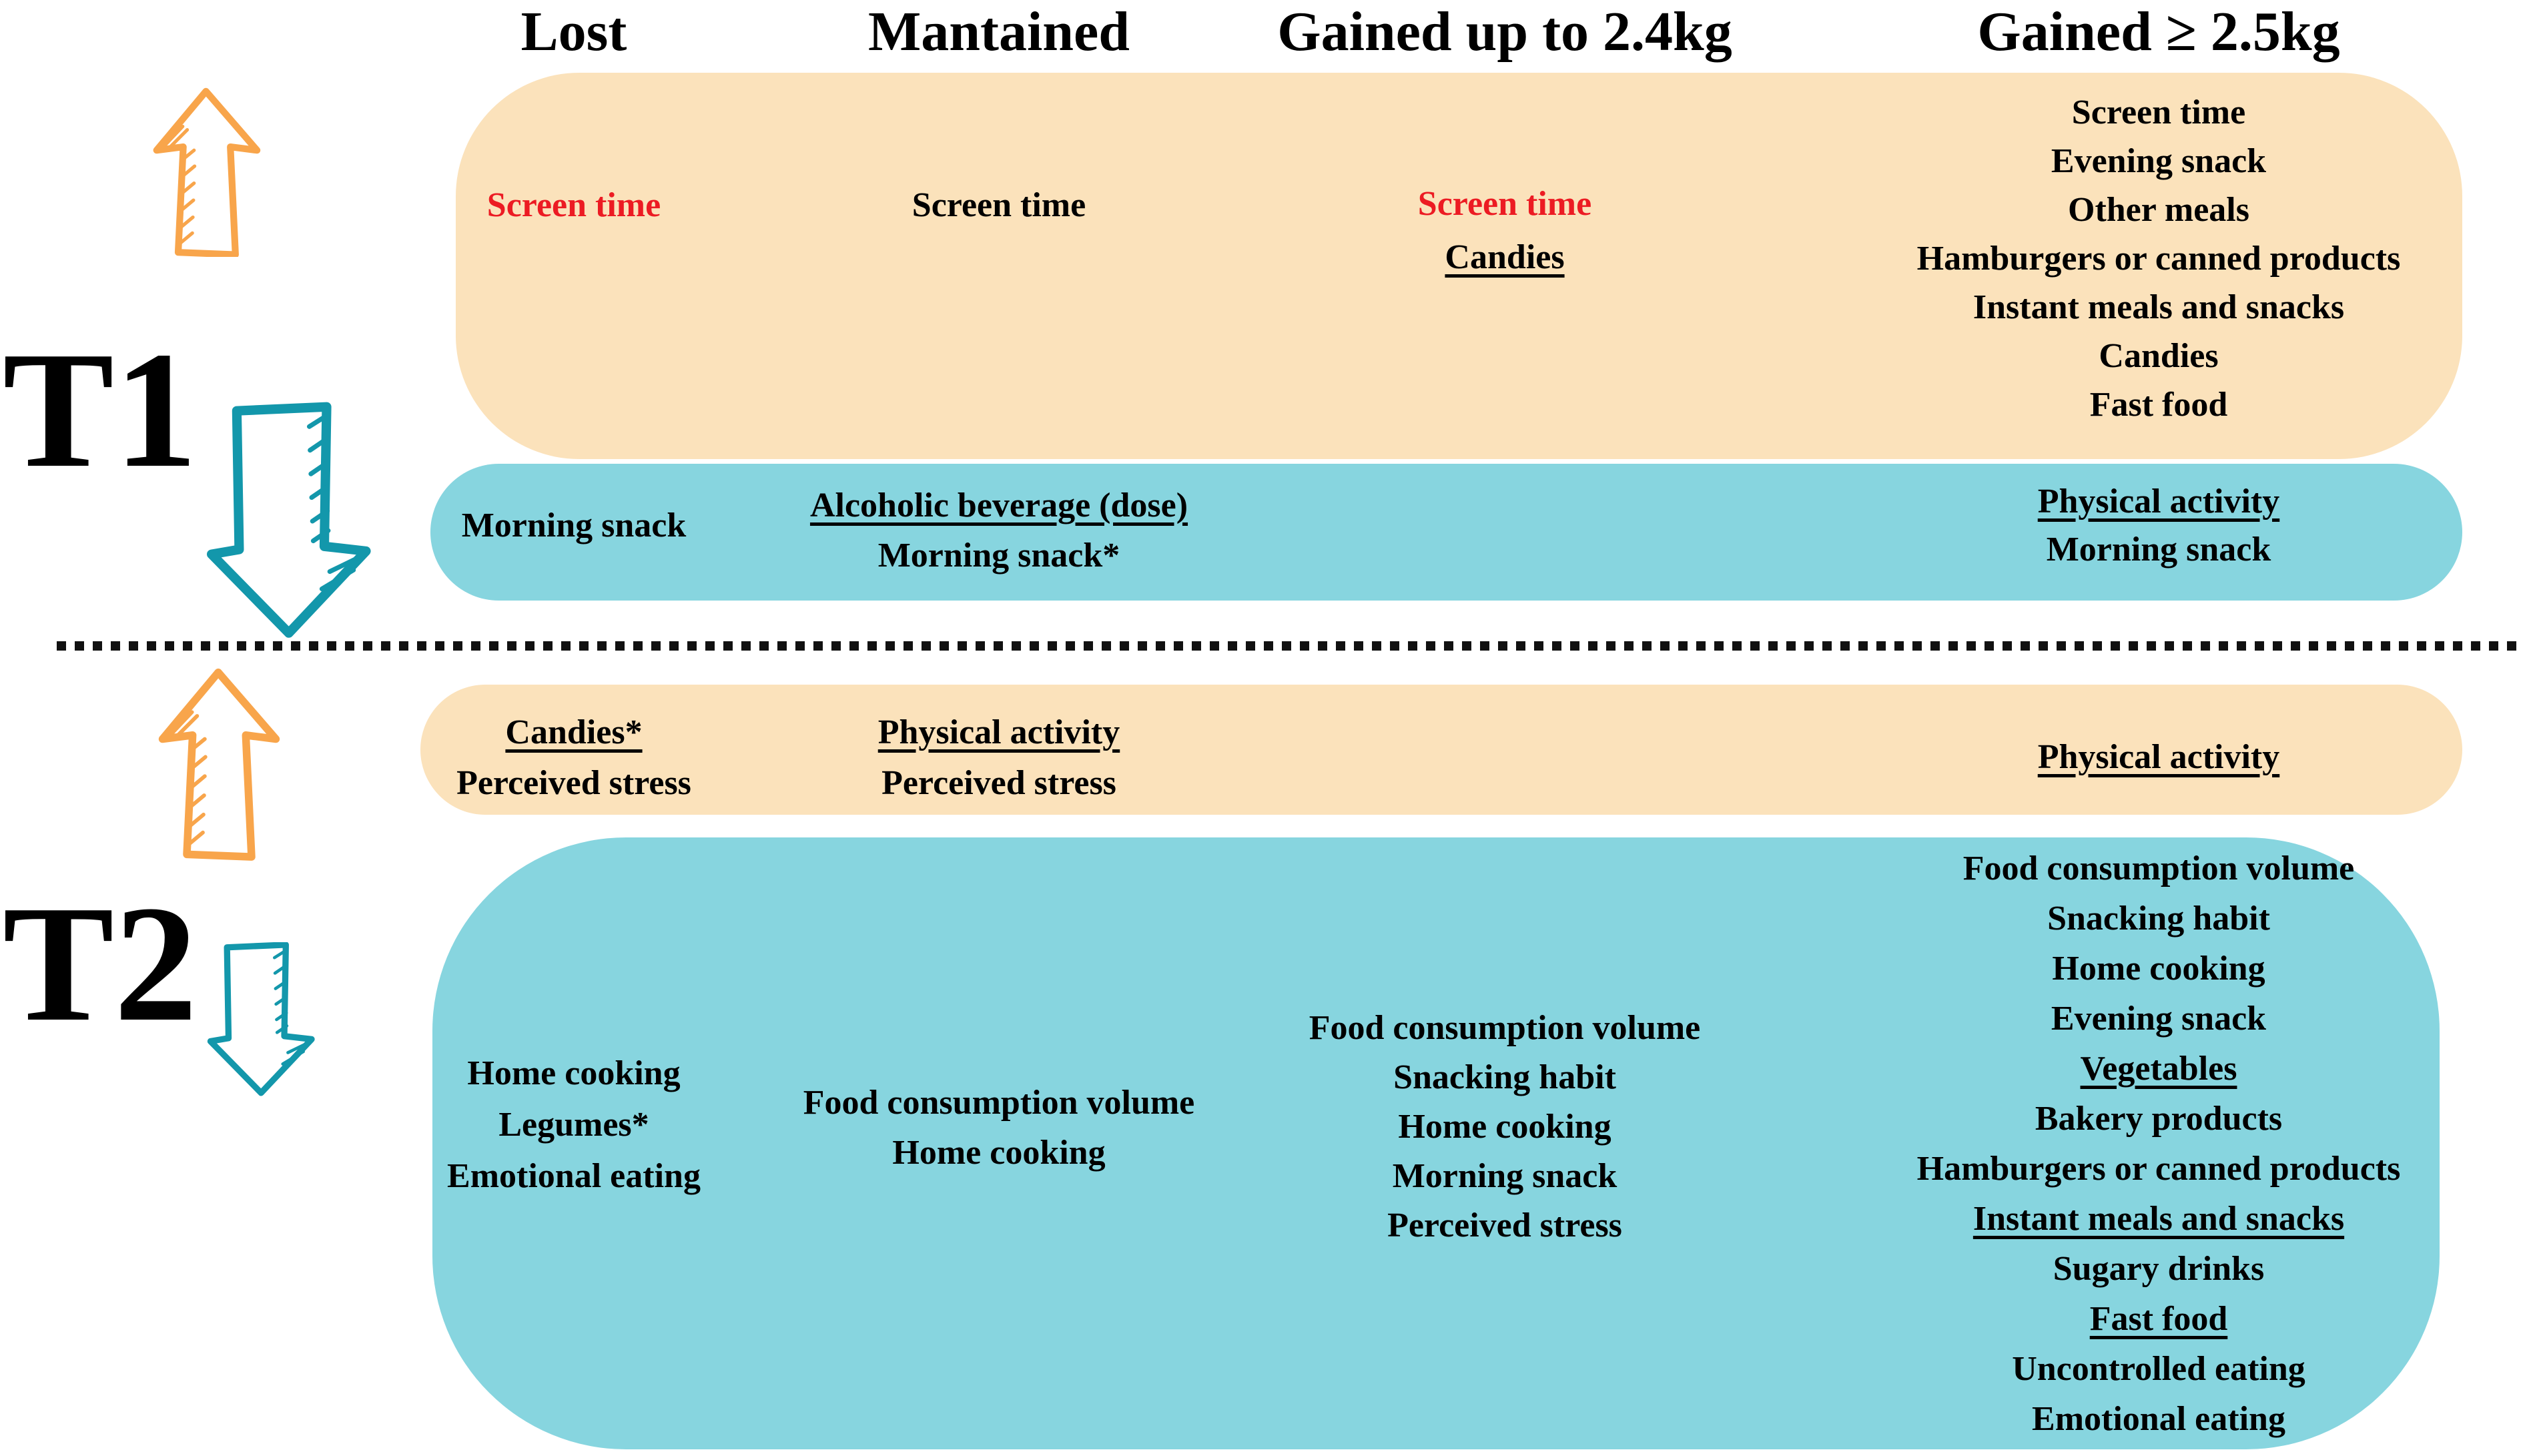  I want to click on t1-increase-lost-cell: Screen time, so click(574, 205).